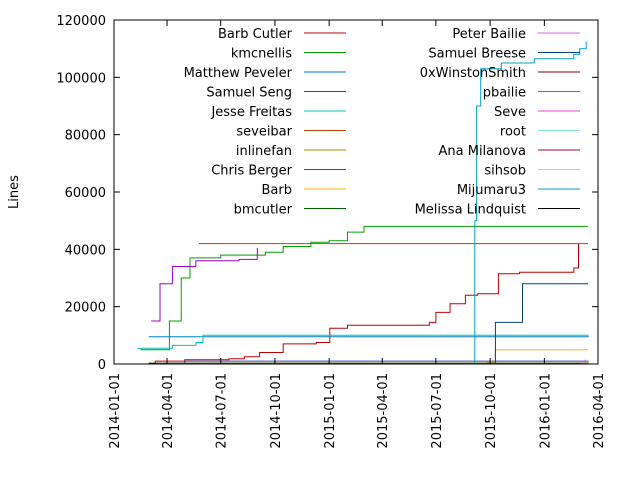  Describe the element at coordinates (85, 250) in the screenshot. I see `y-tick-label: 40000` at that location.